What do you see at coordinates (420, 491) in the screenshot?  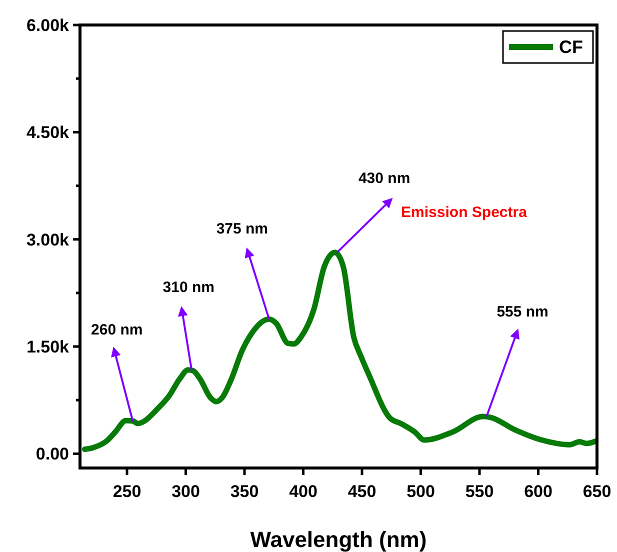 I see `x-tick-label: 500` at bounding box center [420, 491].